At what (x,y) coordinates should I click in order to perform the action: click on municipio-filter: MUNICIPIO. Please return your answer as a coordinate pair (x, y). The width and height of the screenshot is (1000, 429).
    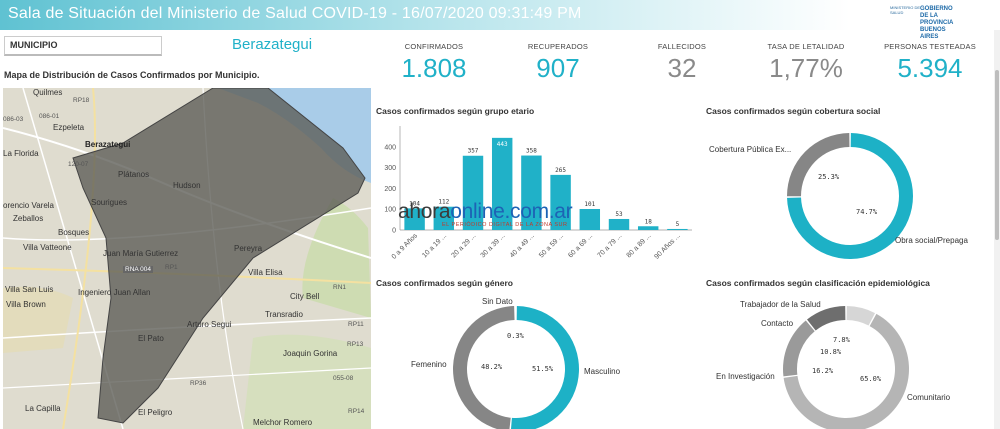
    Looking at the image, I should click on (83, 46).